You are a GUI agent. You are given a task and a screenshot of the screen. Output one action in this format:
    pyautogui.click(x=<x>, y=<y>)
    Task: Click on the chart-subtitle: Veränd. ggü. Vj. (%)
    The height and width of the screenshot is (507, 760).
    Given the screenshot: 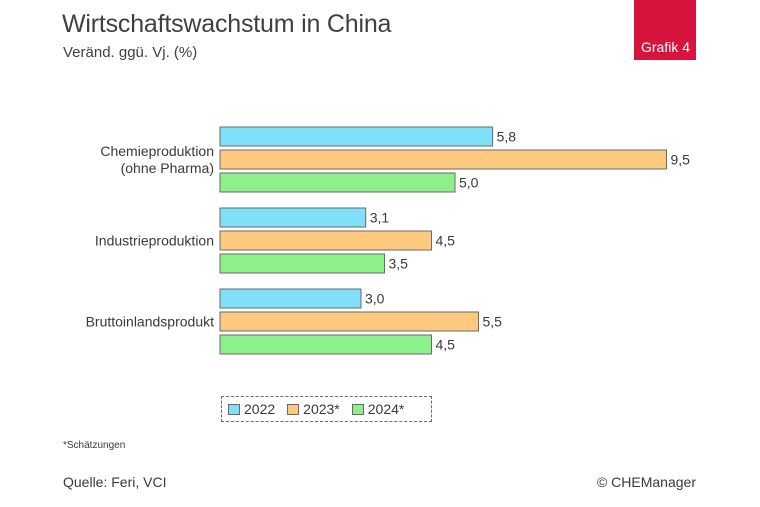 What is the action you would take?
    pyautogui.click(x=130, y=52)
    